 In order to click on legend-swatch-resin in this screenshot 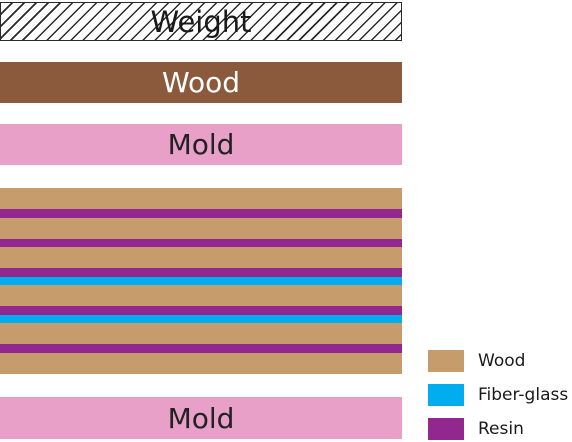, I will do `click(446, 429)`.